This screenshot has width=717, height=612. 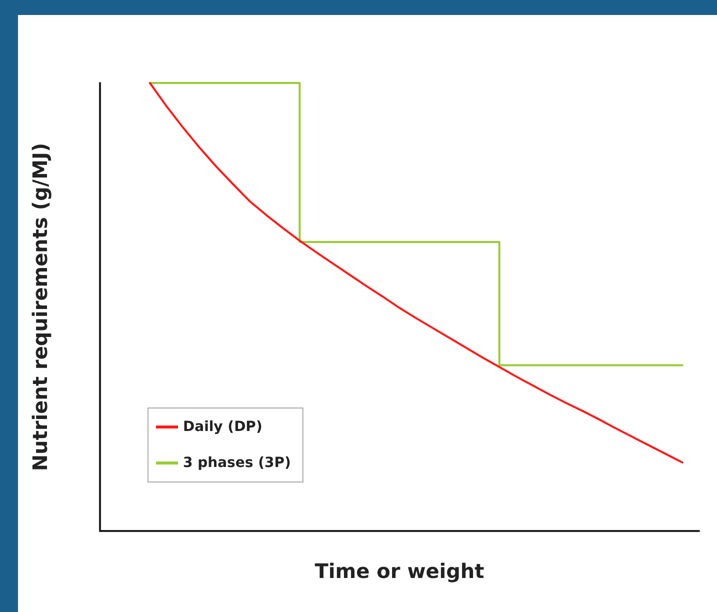 I want to click on y-axis-title: Nutrient requirements (g/MJ), so click(x=40, y=307).